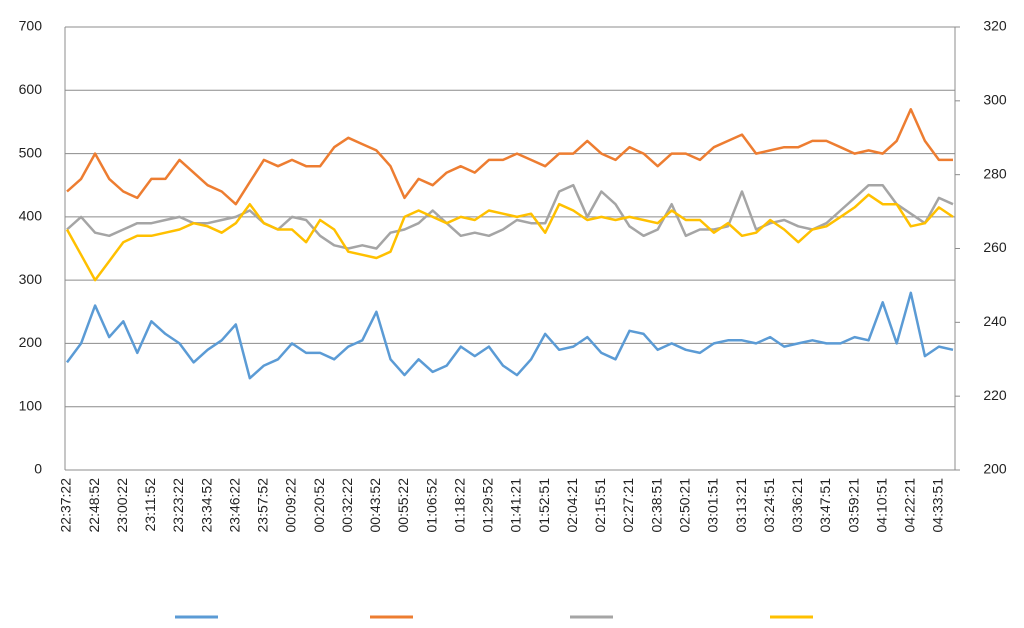 The width and height of the screenshot is (1024, 628). What do you see at coordinates (825, 505) in the screenshot?
I see `x-tick-label: 03:47:51` at bounding box center [825, 505].